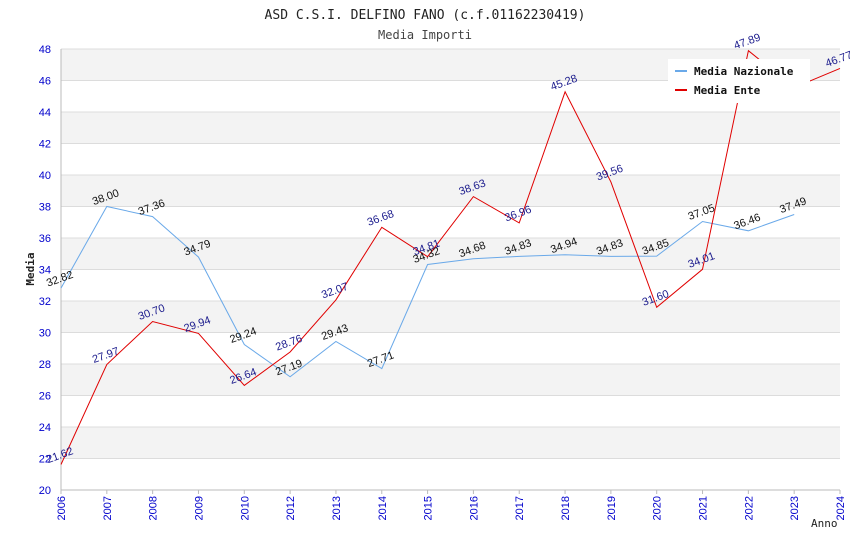  What do you see at coordinates (704, 508) in the screenshot?
I see `x-tick-label: 2021` at bounding box center [704, 508].